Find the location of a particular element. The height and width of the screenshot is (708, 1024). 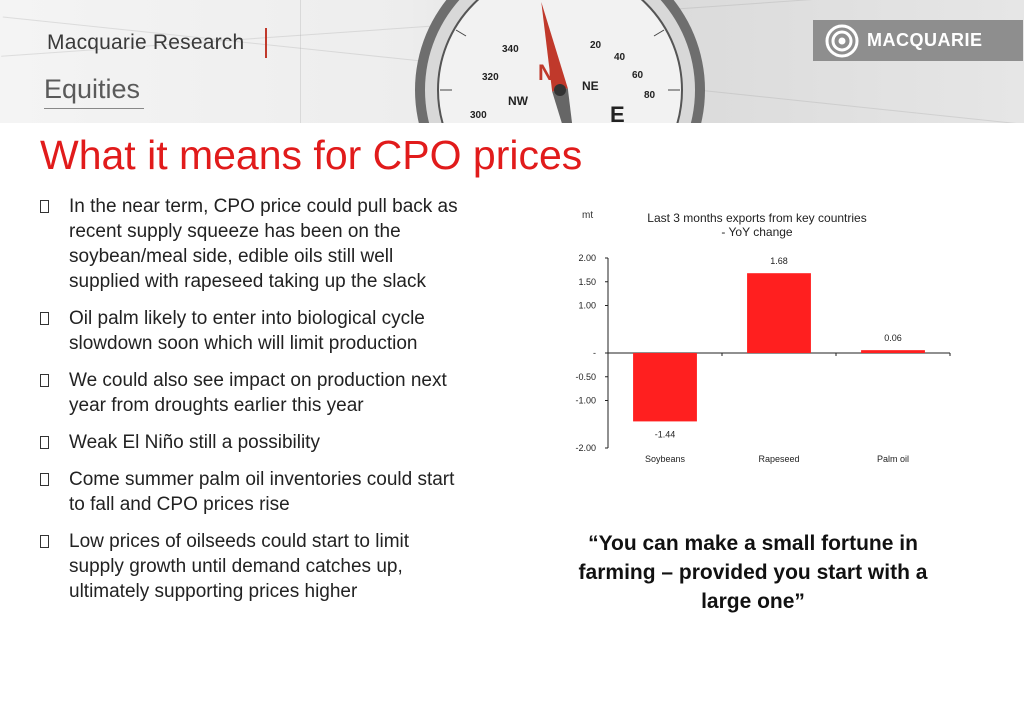

chart-y-tick-label: 1.00 is located at coordinates (587, 306).